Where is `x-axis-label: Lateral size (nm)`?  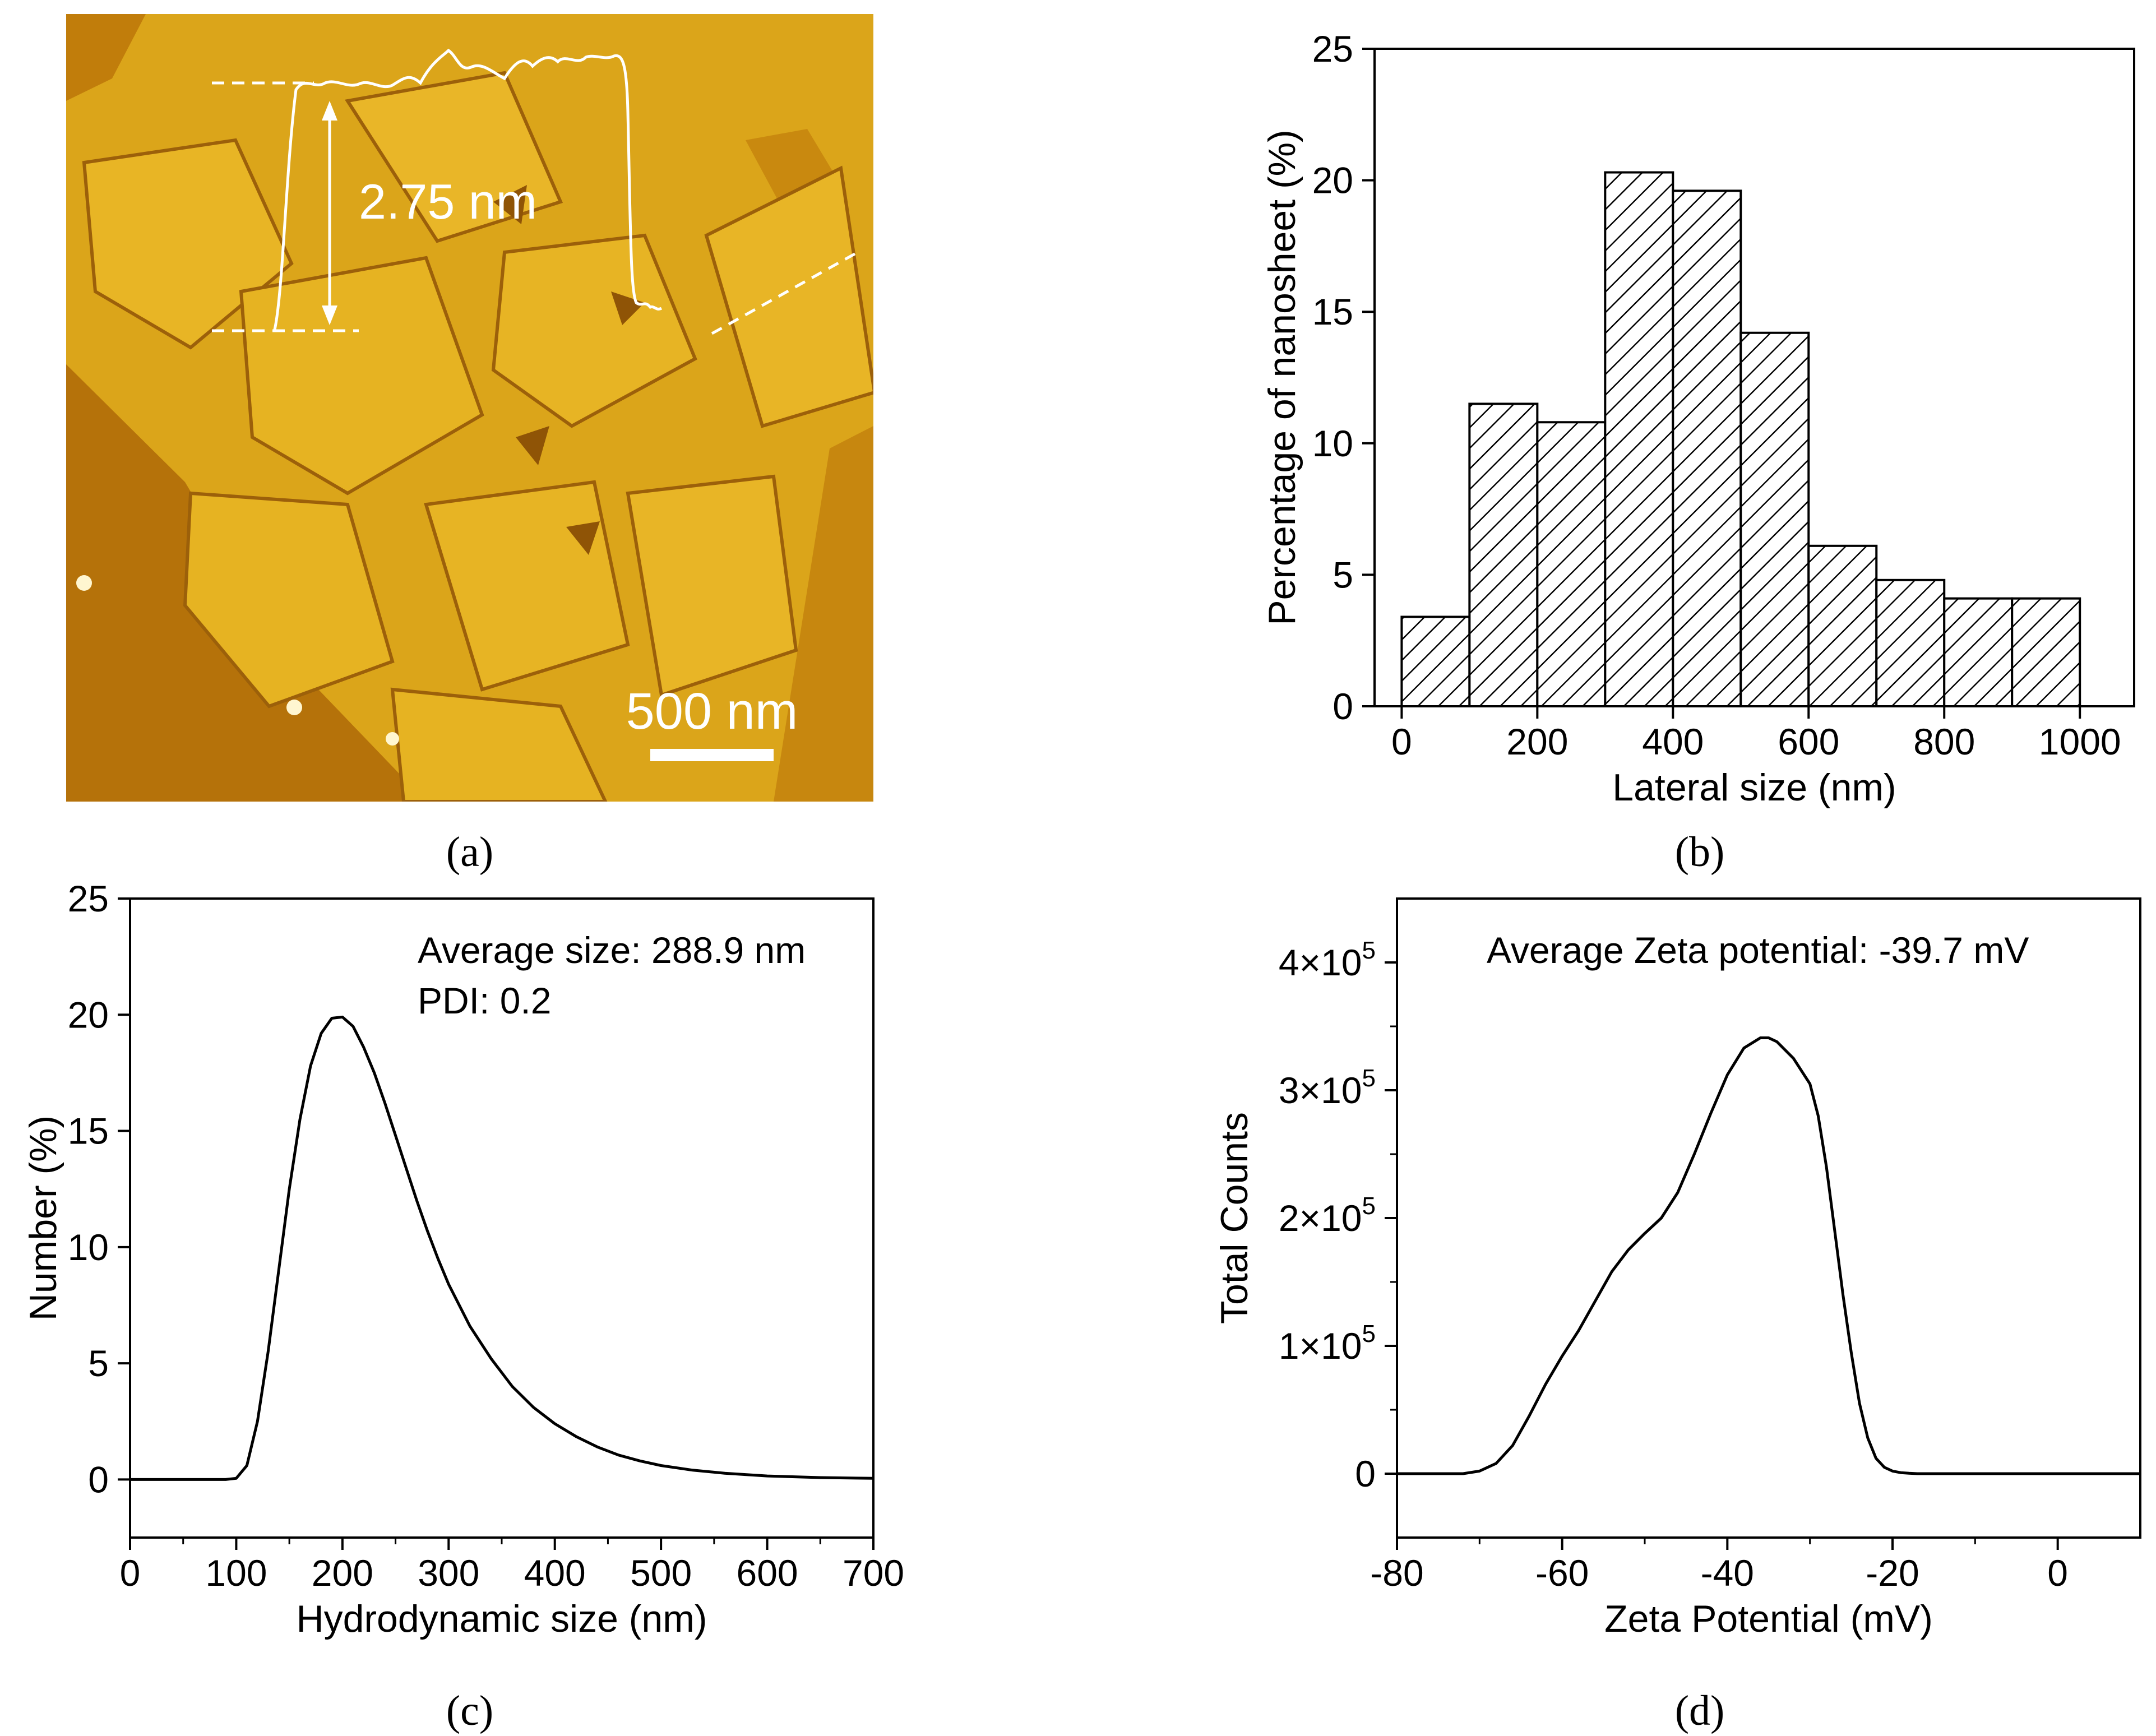 x-axis-label: Lateral size (nm) is located at coordinates (1754, 787).